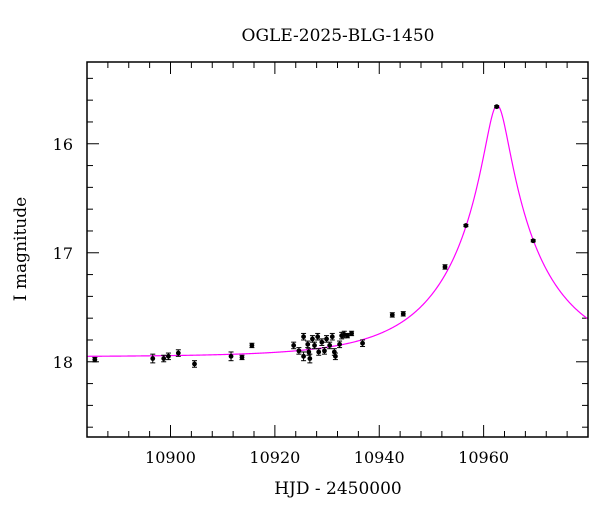 This screenshot has width=600, height=516. What do you see at coordinates (21, 249) in the screenshot?
I see `y-axis-label: I magnitude` at bounding box center [21, 249].